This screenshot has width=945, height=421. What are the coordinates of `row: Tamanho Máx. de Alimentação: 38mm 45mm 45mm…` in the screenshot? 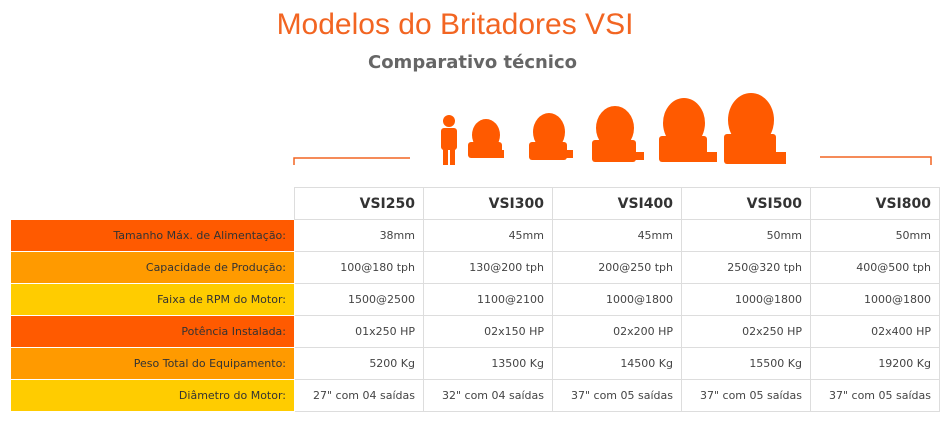 It's located at (475, 235).